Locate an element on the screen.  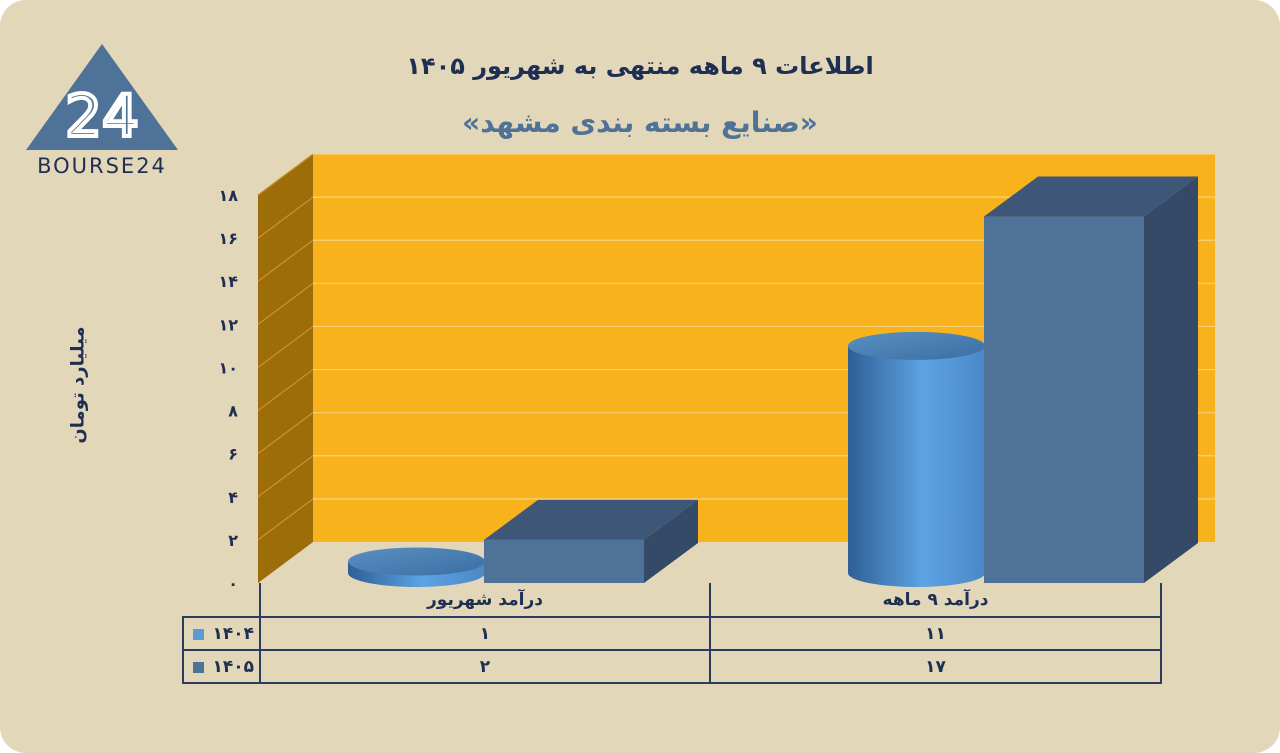
table-row: ۱۴۰۵ ۲ ۱۷ is located at coordinates (672, 666).